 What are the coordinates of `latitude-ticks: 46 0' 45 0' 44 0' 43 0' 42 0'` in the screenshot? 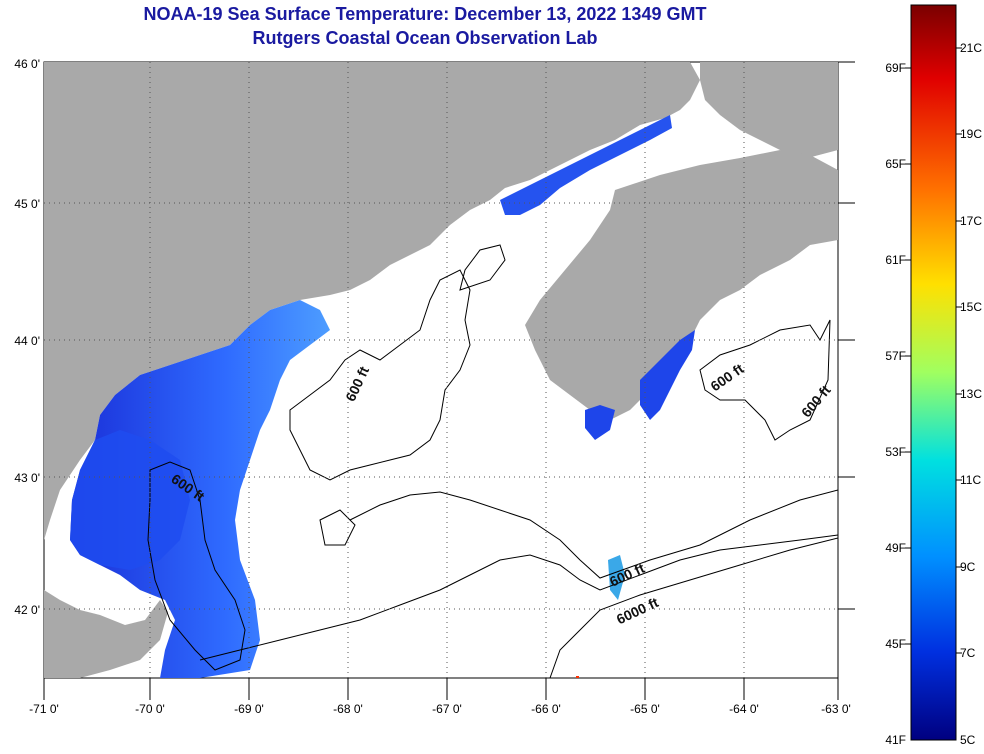 It's located at (27, 337).